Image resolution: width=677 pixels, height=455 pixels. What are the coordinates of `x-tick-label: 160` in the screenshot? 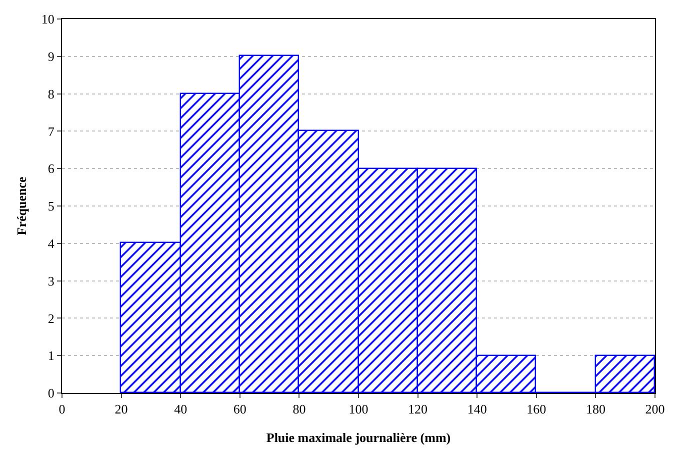 It's located at (536, 409).